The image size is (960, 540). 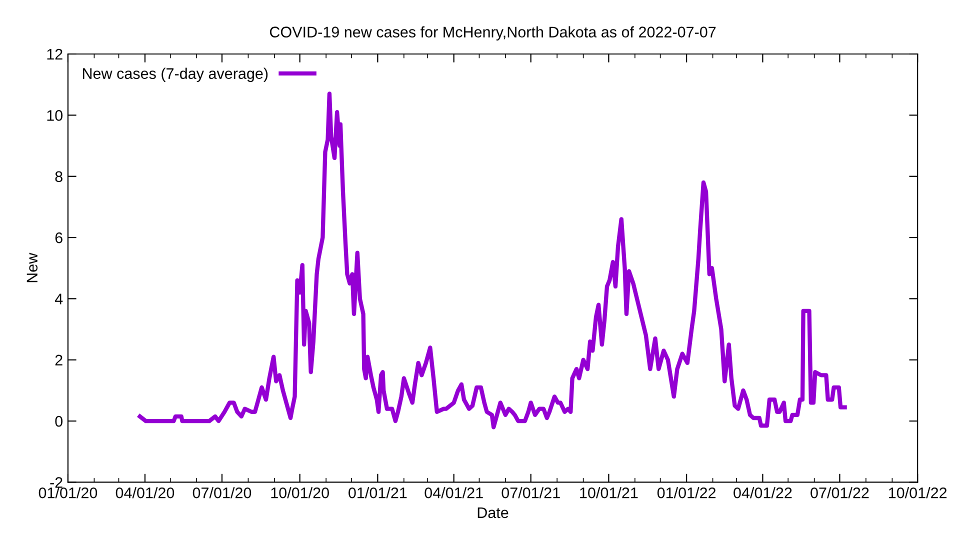 What do you see at coordinates (59, 421) in the screenshot?
I see `y-tick-label: 0` at bounding box center [59, 421].